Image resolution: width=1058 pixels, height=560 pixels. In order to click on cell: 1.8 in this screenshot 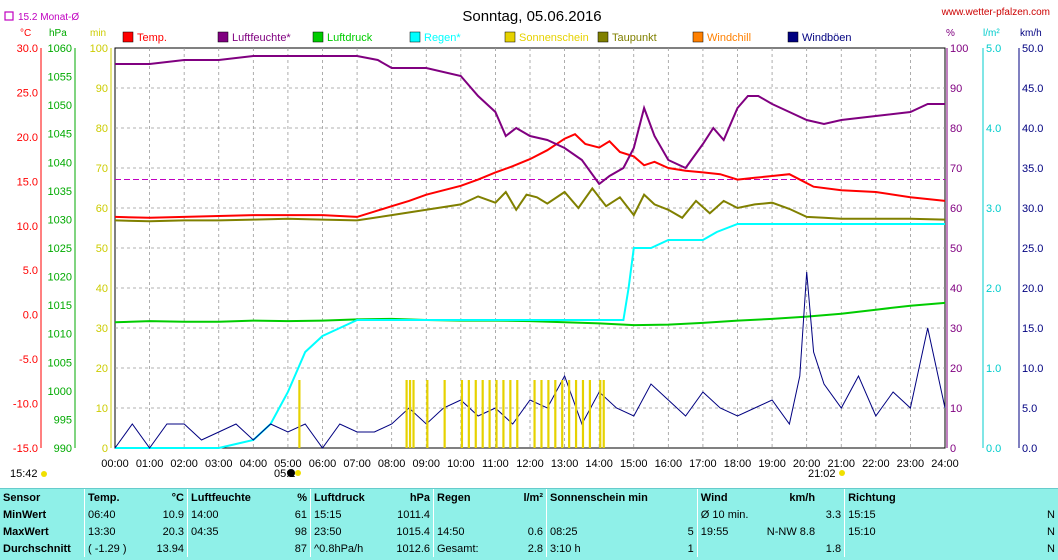, I will do `click(833, 548)`.